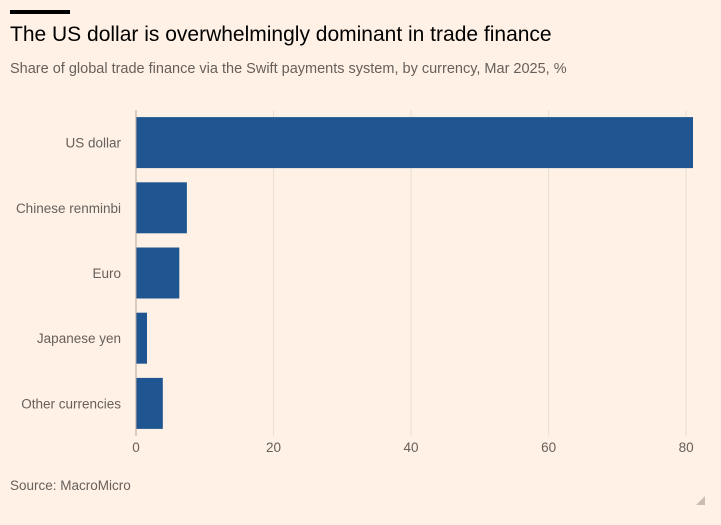  I want to click on category-label: US dollar, so click(93, 143).